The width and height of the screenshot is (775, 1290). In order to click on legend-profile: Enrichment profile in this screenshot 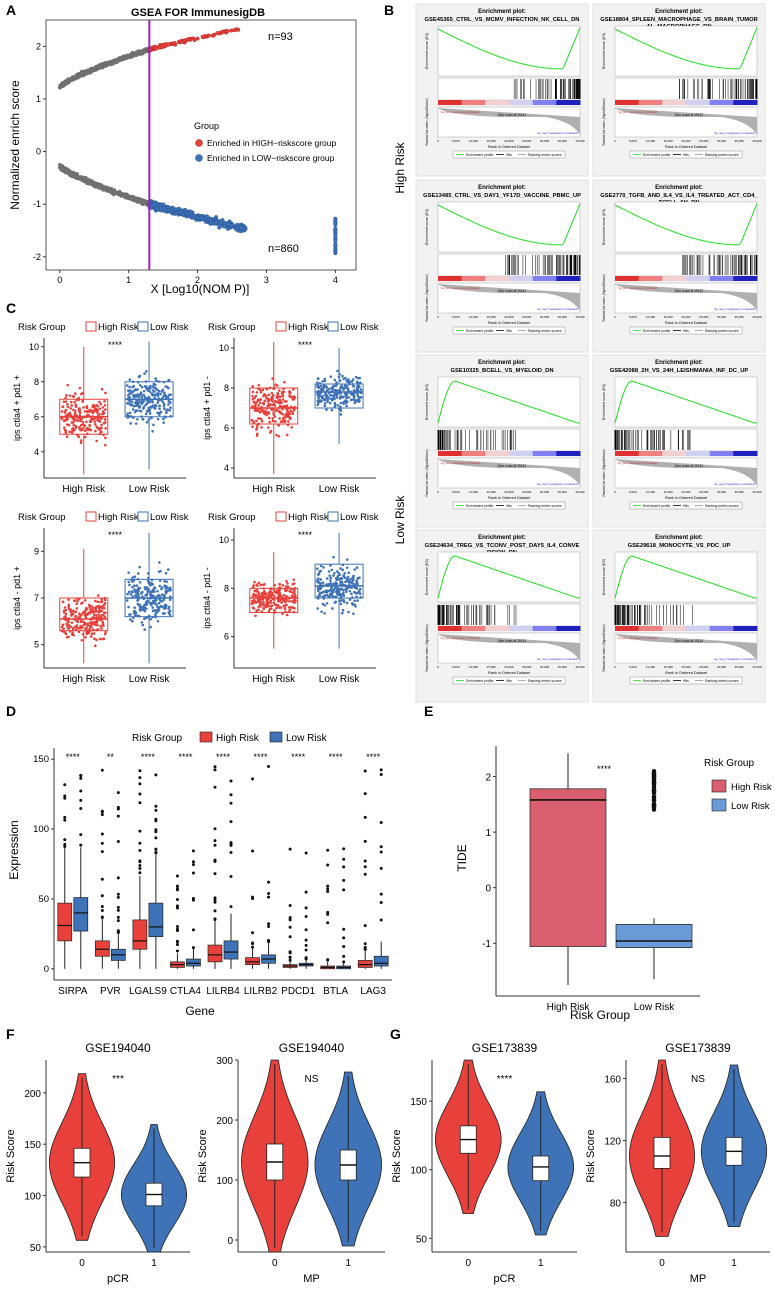, I will do `click(479, 681)`.